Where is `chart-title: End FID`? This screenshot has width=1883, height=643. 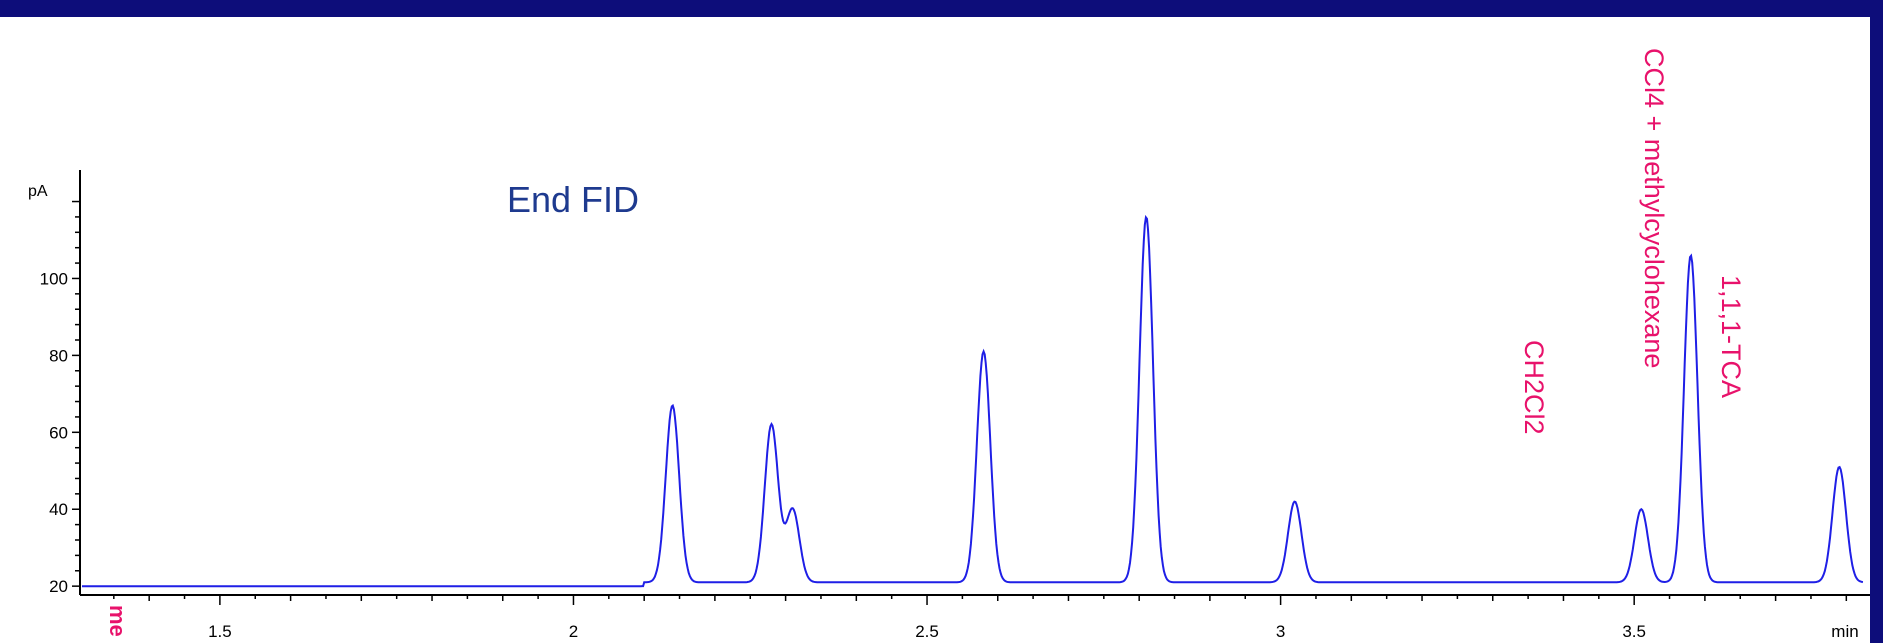
chart-title: End FID is located at coordinates (573, 199).